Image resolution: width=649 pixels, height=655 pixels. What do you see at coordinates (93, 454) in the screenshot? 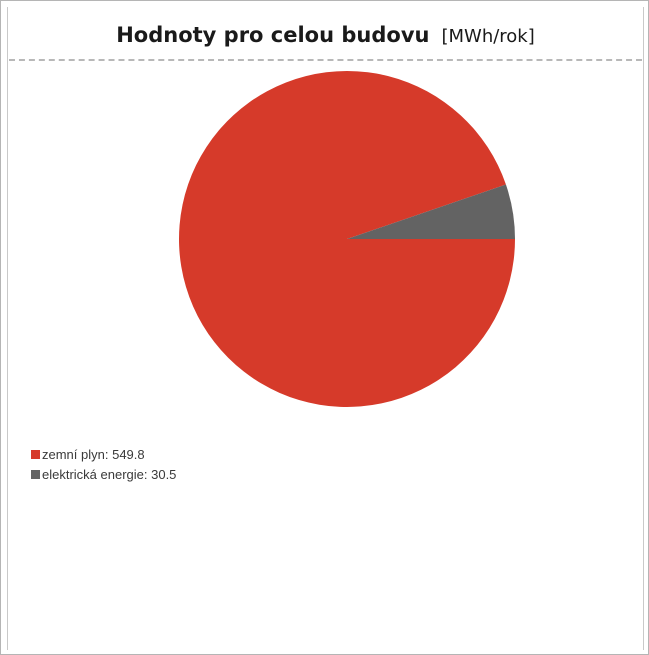
I see `legend-label-zemni-plyn: zemní plyn: 549.8` at bounding box center [93, 454].